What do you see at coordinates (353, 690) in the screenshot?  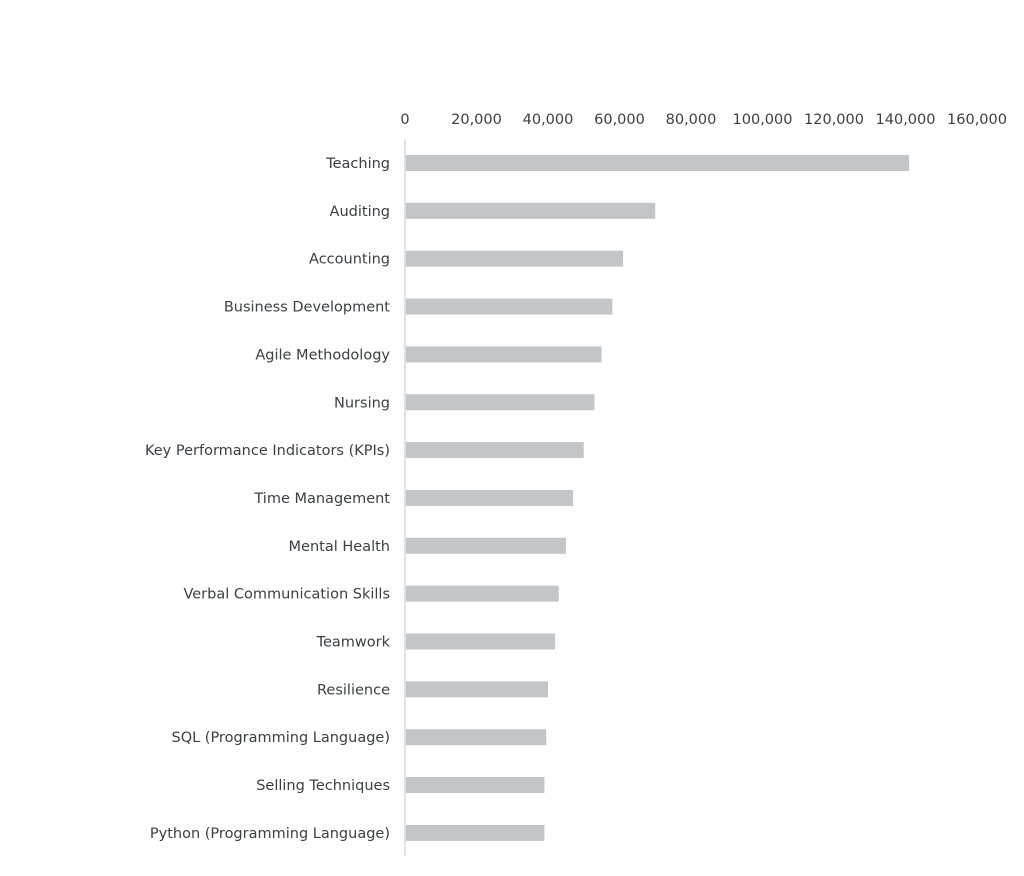 I see `category-label: Resilience` at bounding box center [353, 690].